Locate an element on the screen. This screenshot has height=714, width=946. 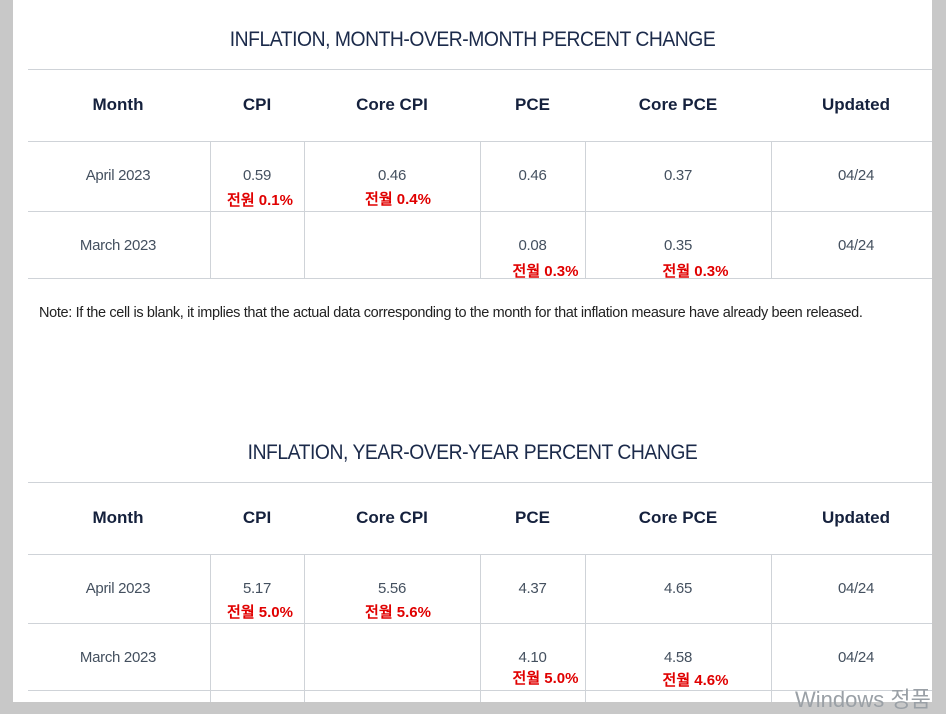
red-annotation: 전월 4.6% is located at coordinates (695, 680).